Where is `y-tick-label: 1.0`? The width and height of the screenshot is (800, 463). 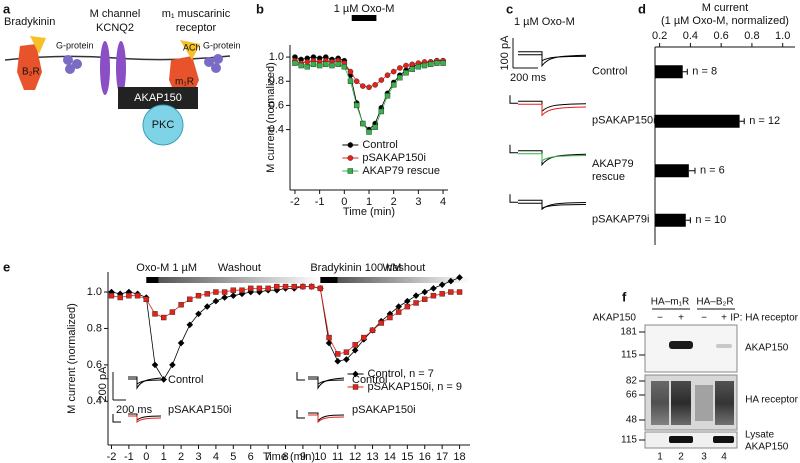
y-tick-label: 1.0 is located at coordinates (276, 57).